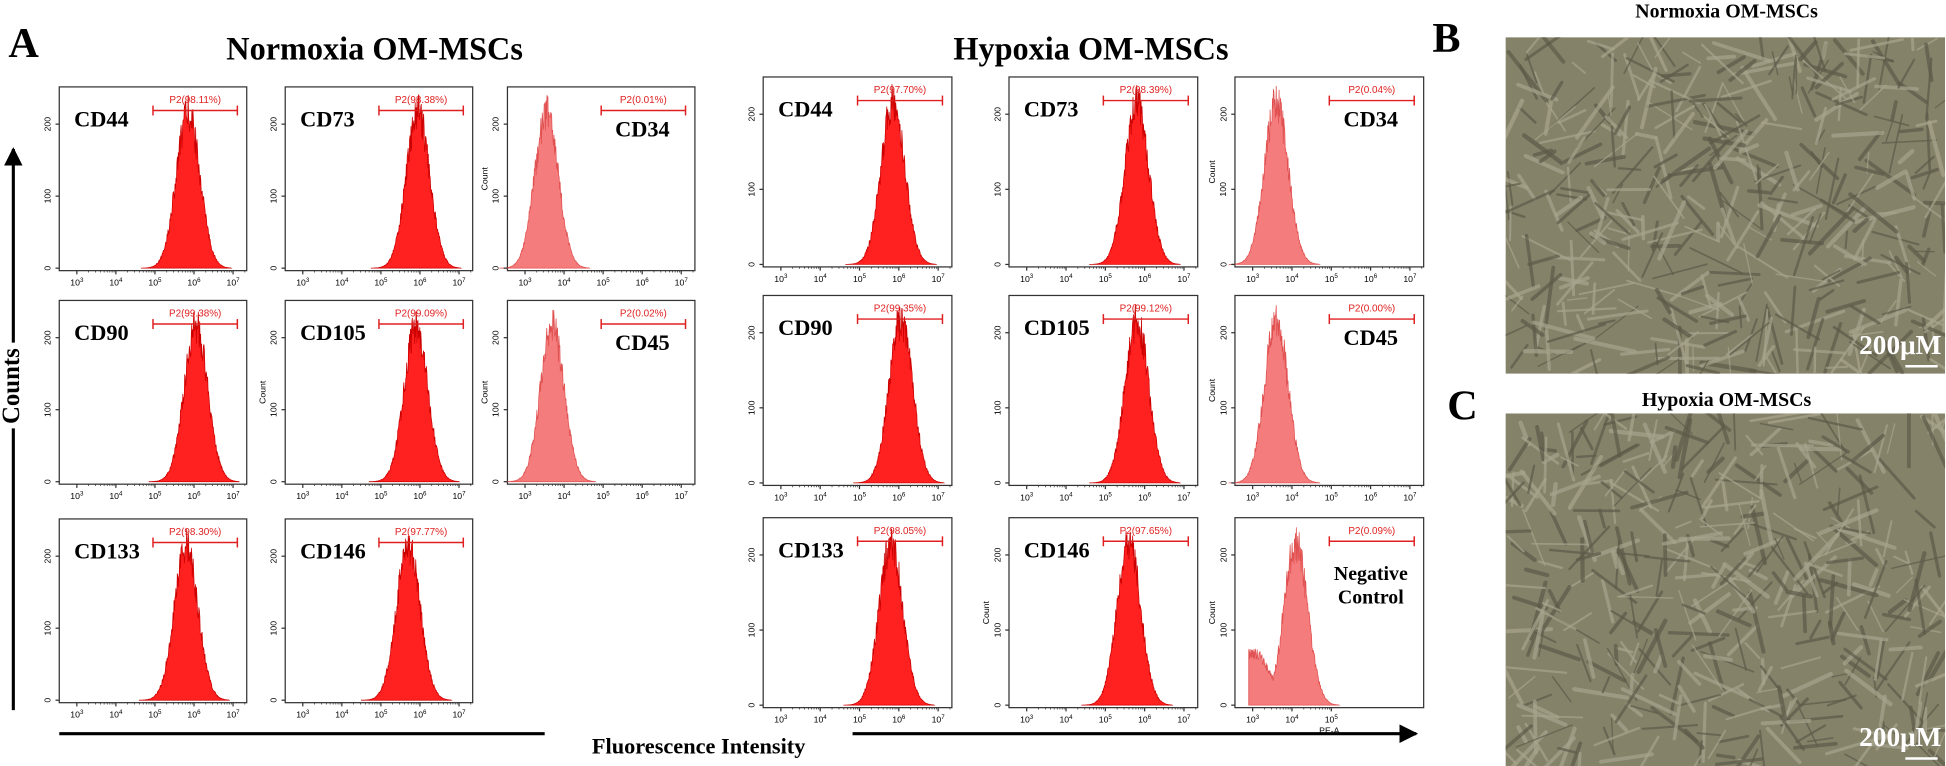  Describe the element at coordinates (195, 532) in the screenshot. I see `gate-label: P2(98.30%)` at that location.